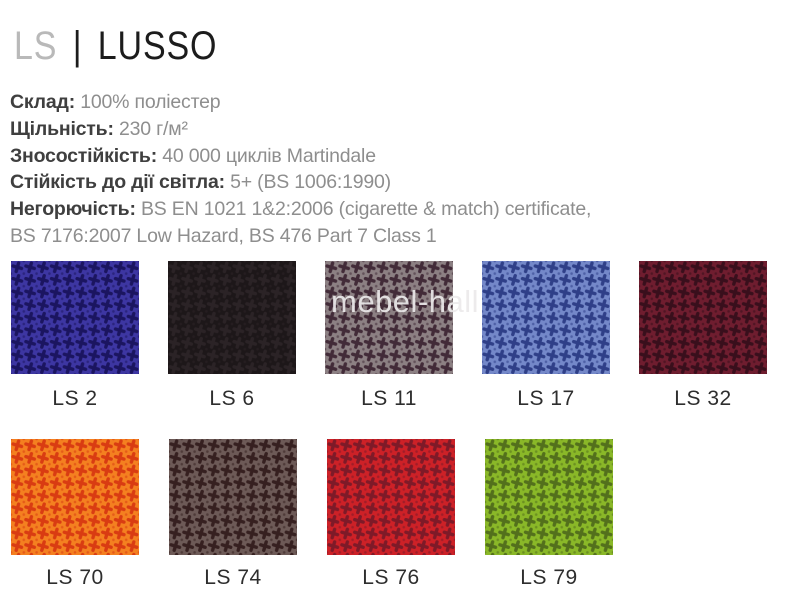 Image resolution: width=800 pixels, height=600 pixels. I want to click on swatch-label: LS 32, so click(703, 398).